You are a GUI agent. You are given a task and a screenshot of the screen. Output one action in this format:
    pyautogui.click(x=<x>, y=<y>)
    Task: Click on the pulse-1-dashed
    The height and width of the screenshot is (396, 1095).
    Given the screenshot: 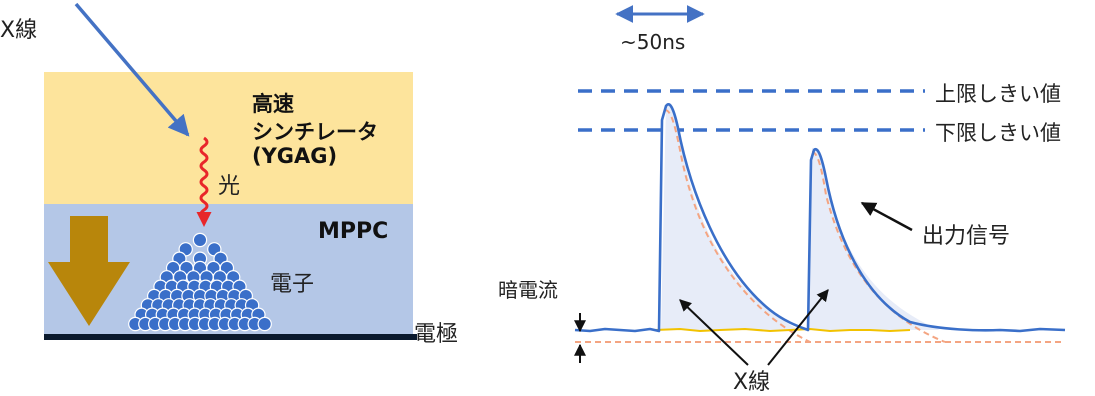 What is the action you would take?
    pyautogui.click(x=737, y=226)
    